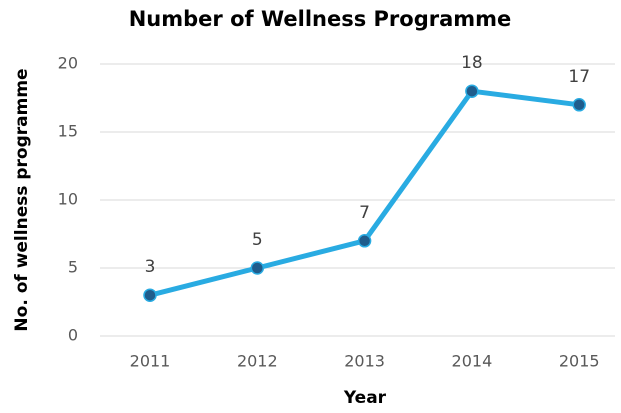 The width and height of the screenshot is (621, 413). I want to click on y-tick-label: 5, so click(73, 267).